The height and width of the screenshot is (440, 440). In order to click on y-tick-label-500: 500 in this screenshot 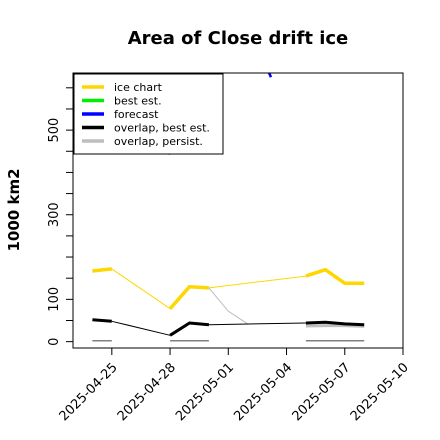, I will do `click(54, 130)`.